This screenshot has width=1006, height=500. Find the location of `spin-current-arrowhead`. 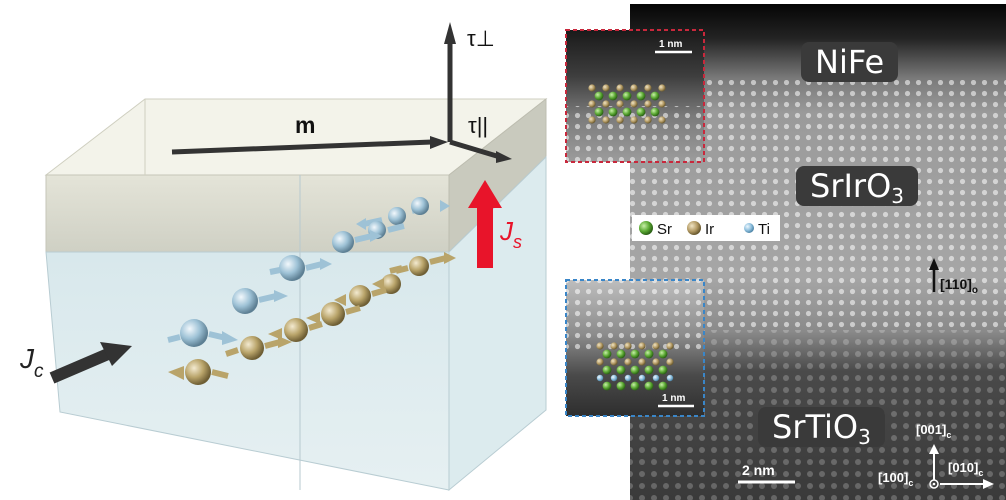

spin-current-arrowhead is located at coordinates (485, 194).